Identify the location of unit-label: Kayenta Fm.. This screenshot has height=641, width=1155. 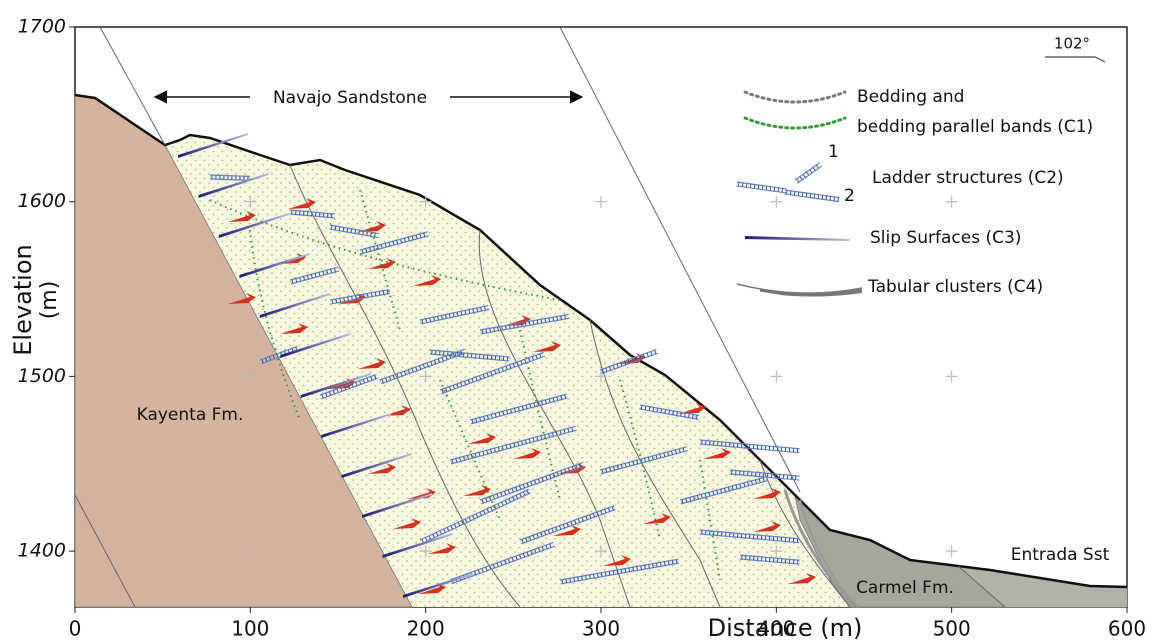
(190, 415).